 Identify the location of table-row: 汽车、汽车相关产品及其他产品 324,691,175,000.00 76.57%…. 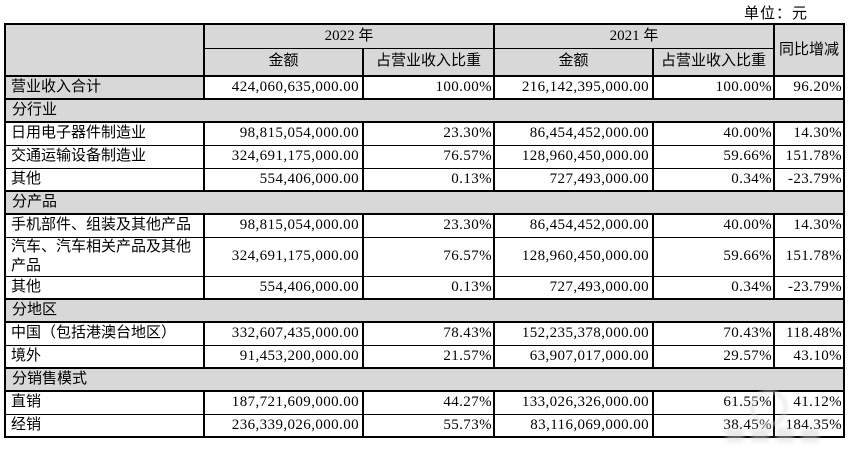
(425, 256).